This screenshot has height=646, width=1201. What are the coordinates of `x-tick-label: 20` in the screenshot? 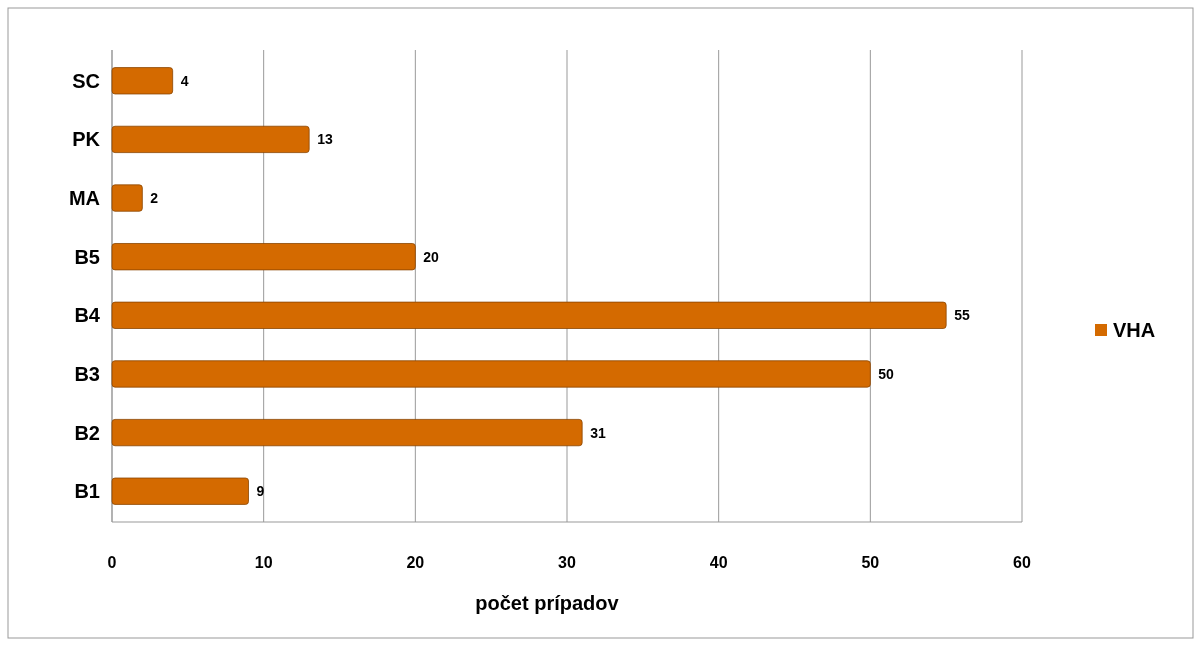 It's located at (415, 562).